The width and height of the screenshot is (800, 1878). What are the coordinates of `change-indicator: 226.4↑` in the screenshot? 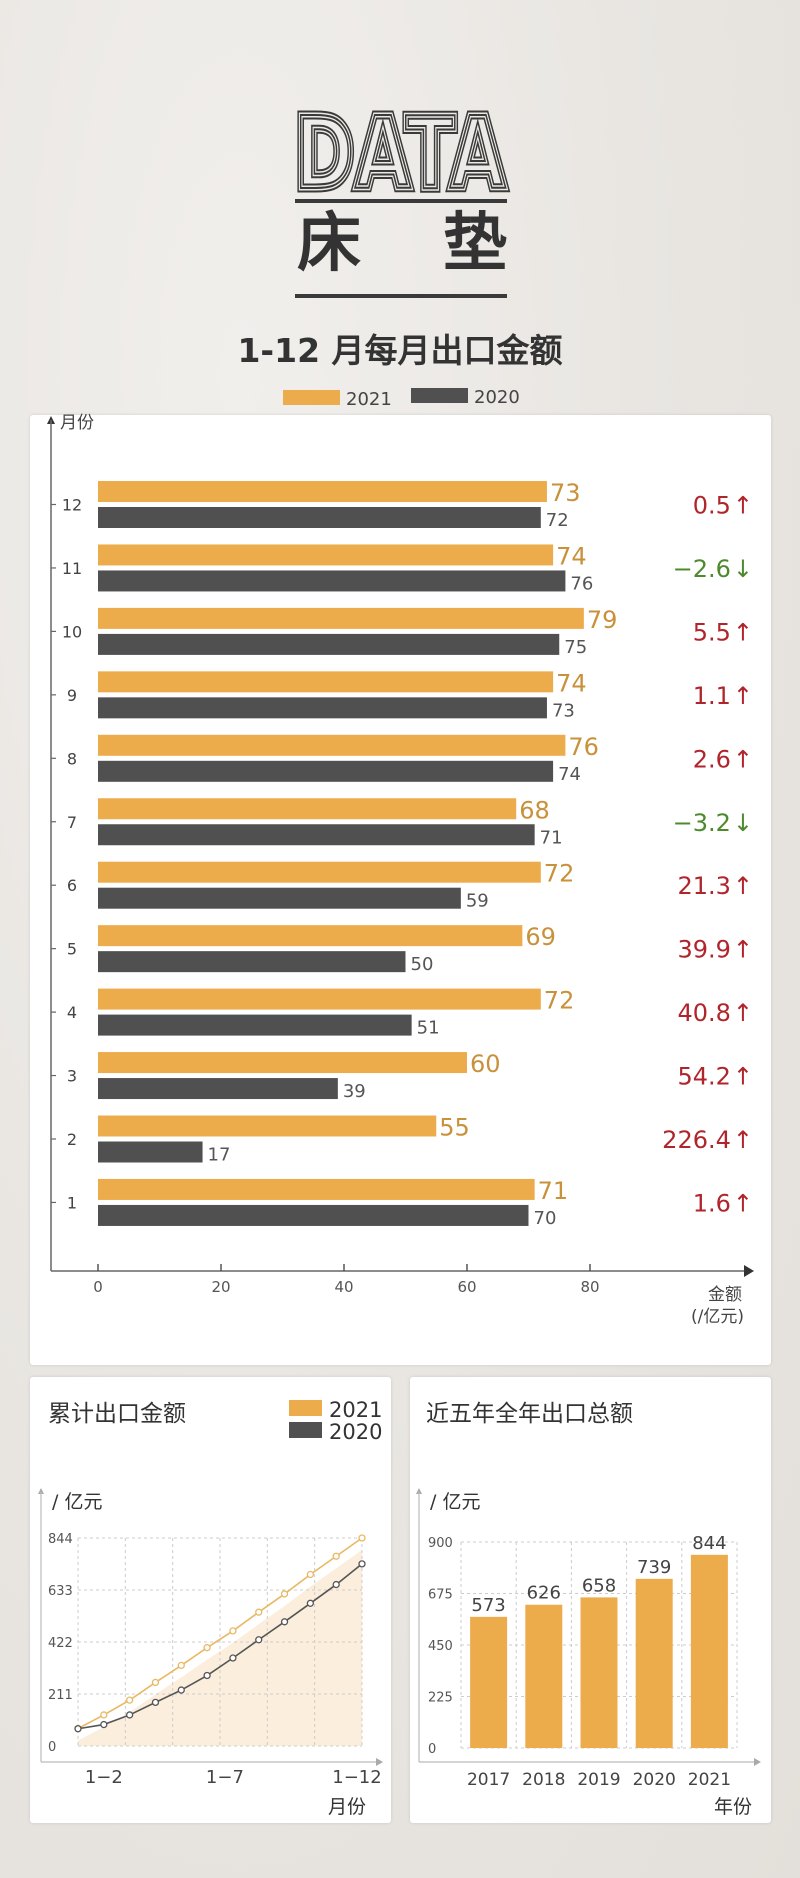 It's located at (707, 1140).